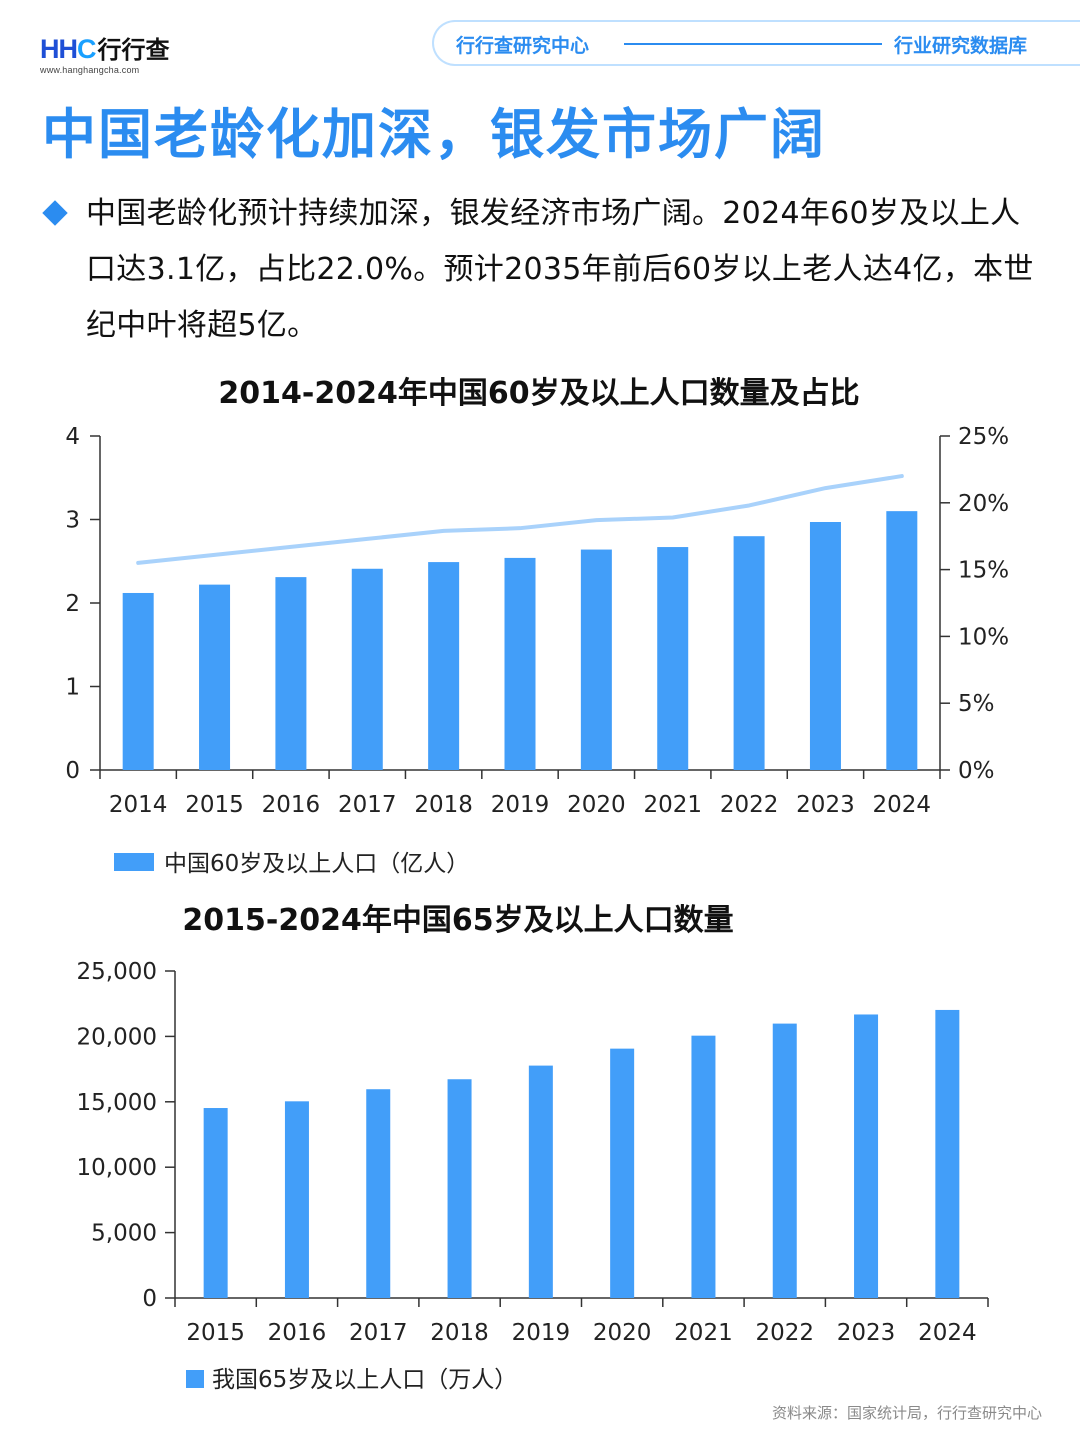 The image size is (1080, 1440). Describe the element at coordinates (458, 920) in the screenshot. I see `chart2-title: 2015-2024年中国65岁及以上人口数量` at that location.